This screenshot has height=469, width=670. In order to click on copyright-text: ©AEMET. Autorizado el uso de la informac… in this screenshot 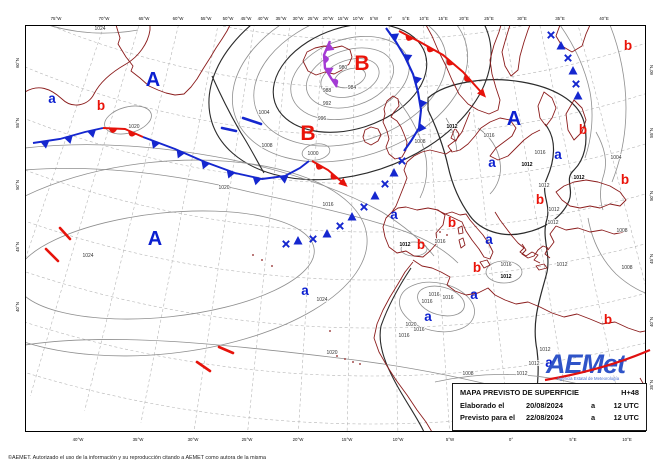, I will do `click(137, 457)`.